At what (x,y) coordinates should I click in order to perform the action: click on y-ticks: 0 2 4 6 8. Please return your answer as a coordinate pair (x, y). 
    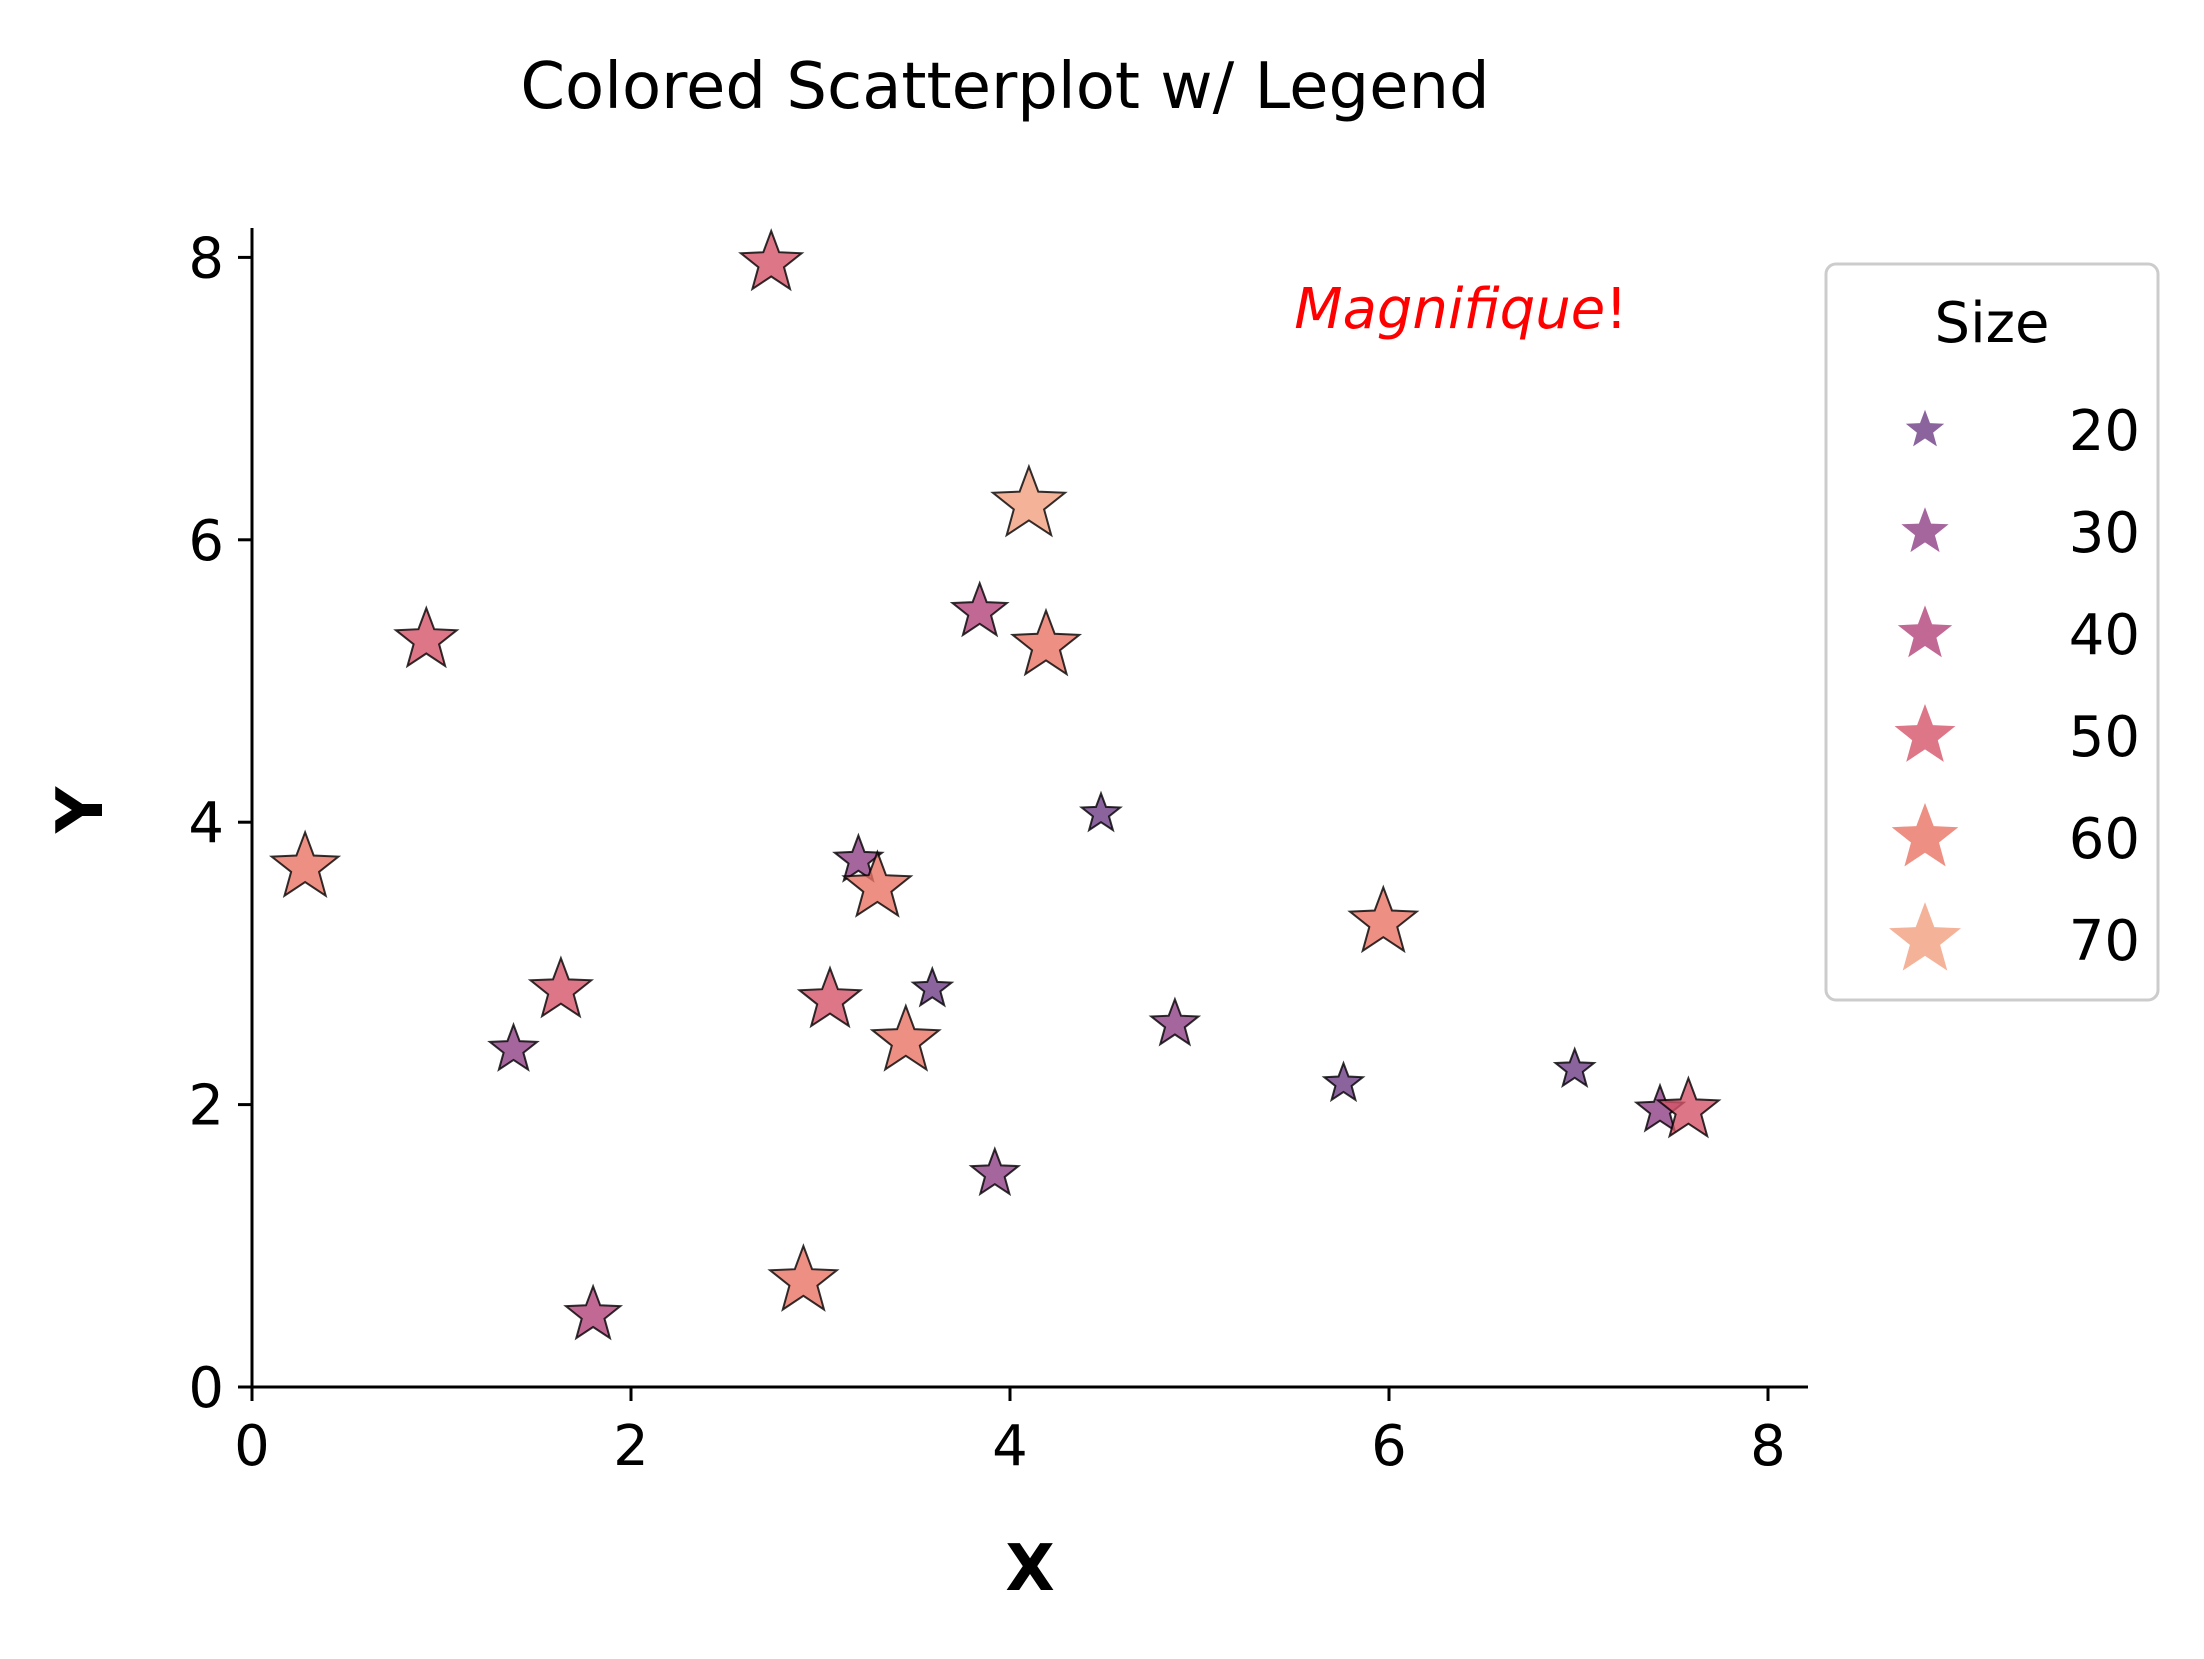
    Looking at the image, I should click on (220, 823).